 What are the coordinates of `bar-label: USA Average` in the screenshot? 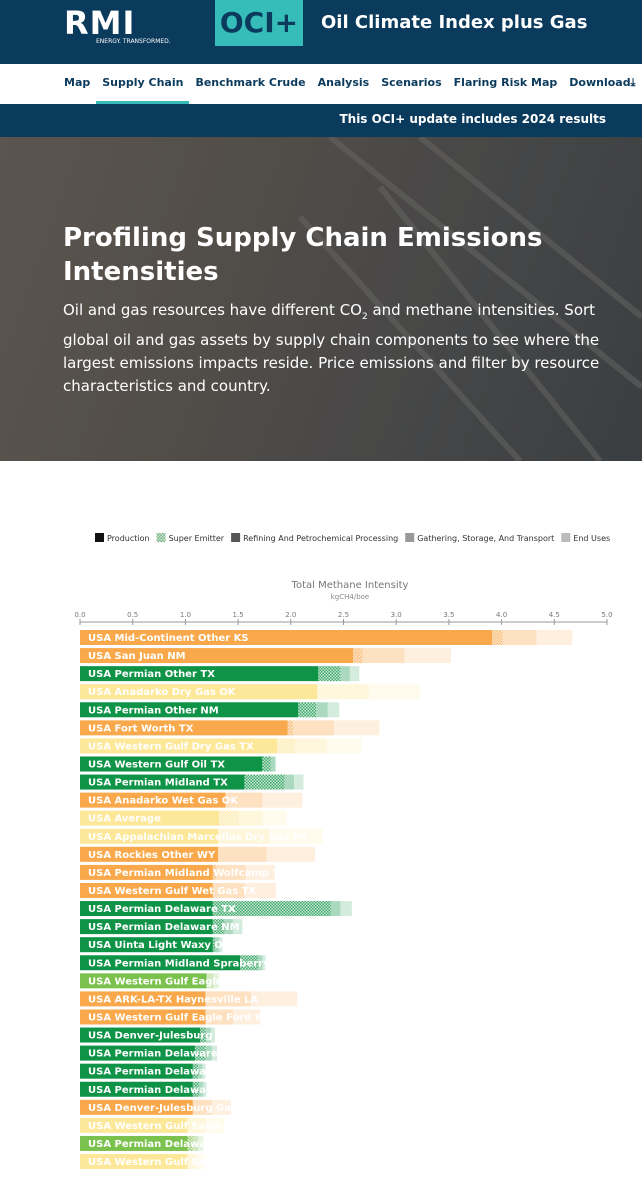 It's located at (124, 819).